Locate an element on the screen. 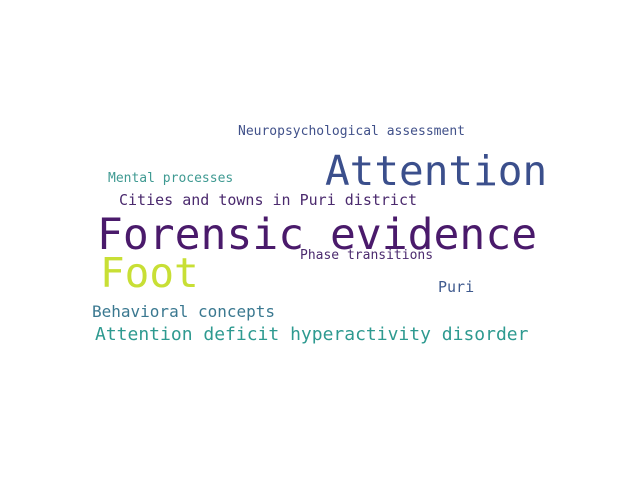  word-attention: Attention is located at coordinates (436, 171).